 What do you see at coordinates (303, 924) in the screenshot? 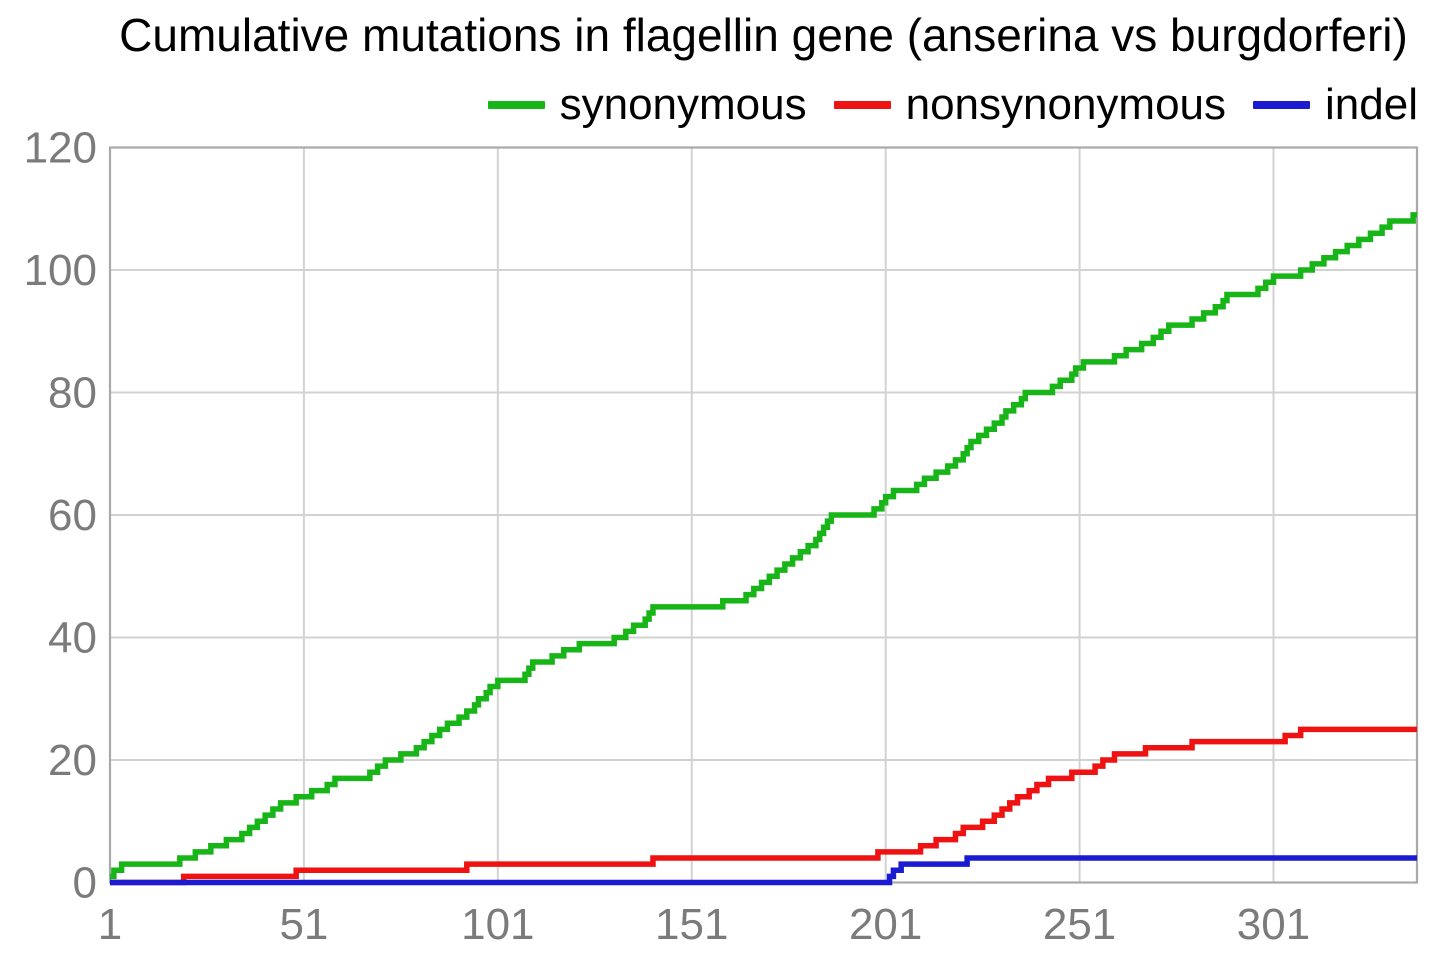
I see `x-tick-label: 51` at bounding box center [303, 924].